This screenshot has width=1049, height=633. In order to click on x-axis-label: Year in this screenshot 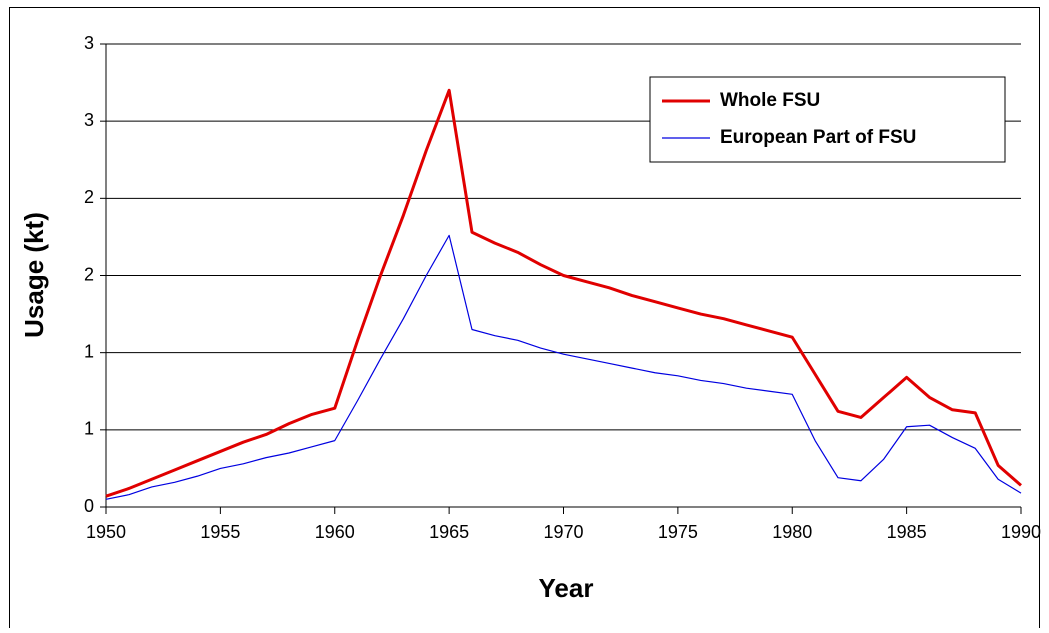, I will do `click(566, 588)`.